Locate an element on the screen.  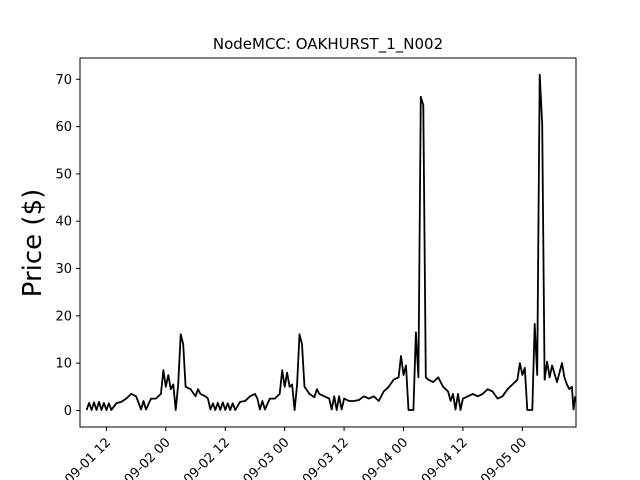
y-tick-label: 0 is located at coordinates (68, 411).